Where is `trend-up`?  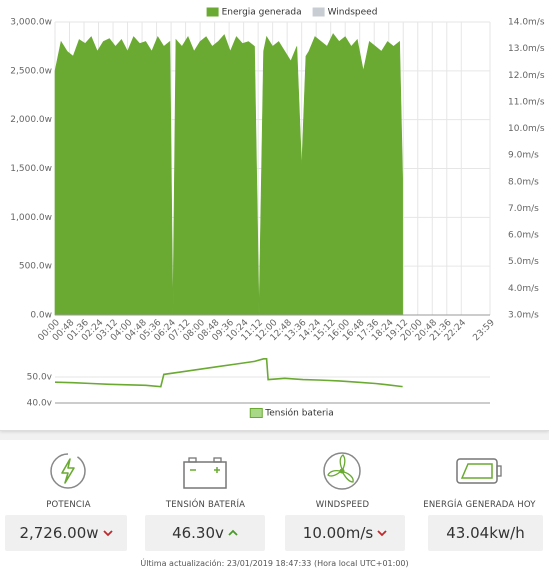 trend-up is located at coordinates (233, 532).